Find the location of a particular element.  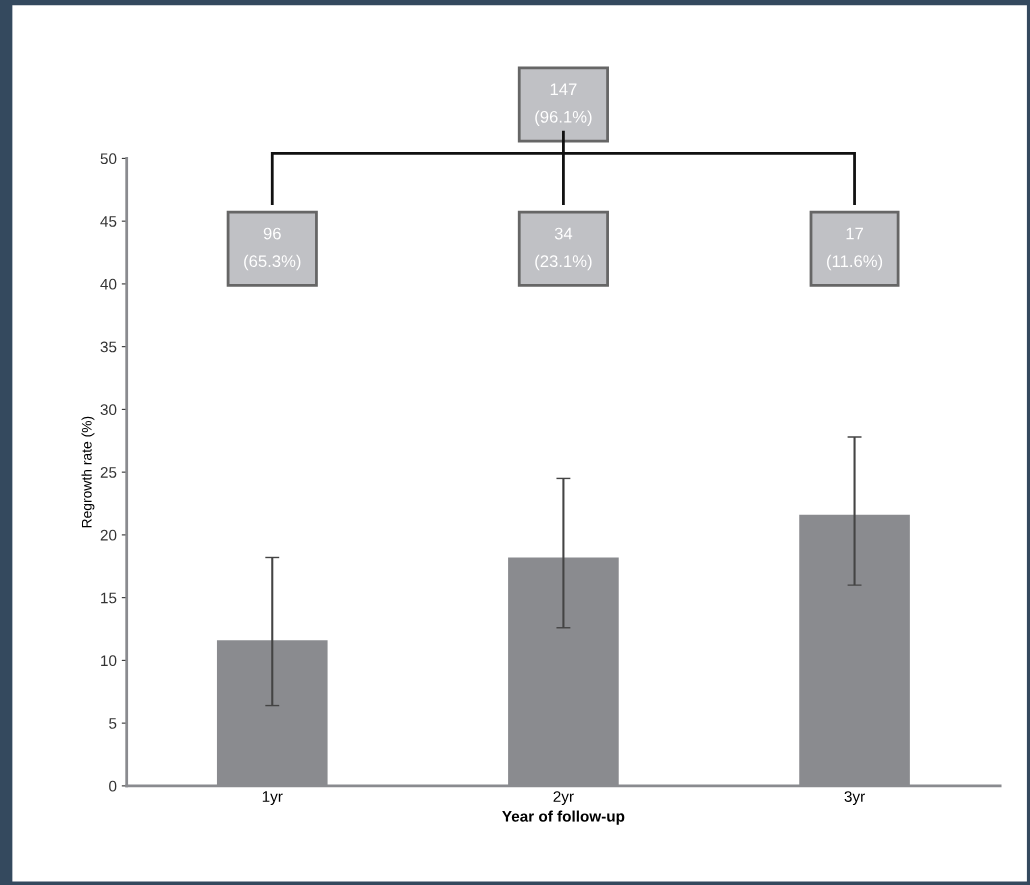

y-axis-title: Regrowth rate (%) is located at coordinates (88, 472).